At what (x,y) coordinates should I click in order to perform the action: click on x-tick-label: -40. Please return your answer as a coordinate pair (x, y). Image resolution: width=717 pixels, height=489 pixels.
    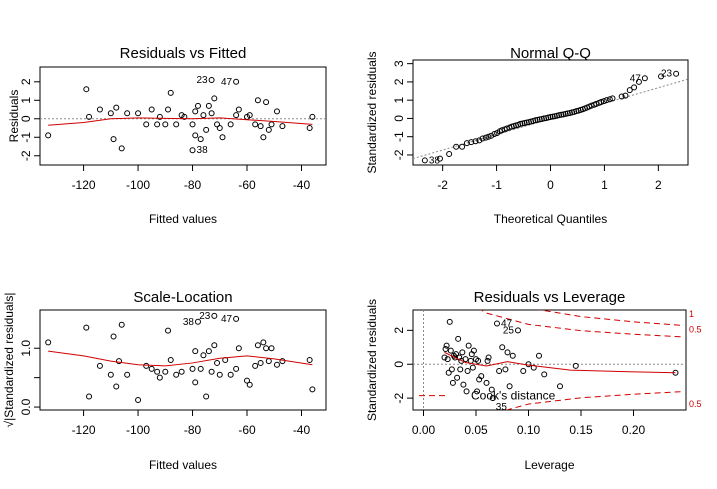
    Looking at the image, I should click on (302, 430).